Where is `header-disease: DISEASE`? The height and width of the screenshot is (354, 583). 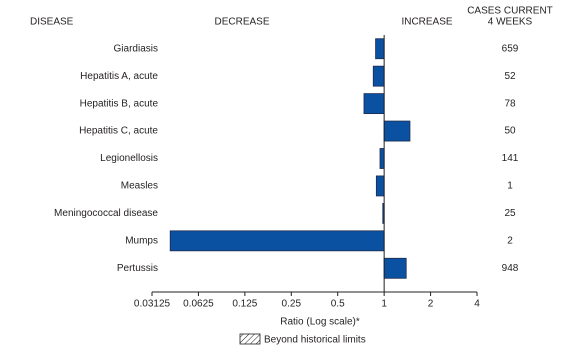
header-disease: DISEASE is located at coordinates (52, 22).